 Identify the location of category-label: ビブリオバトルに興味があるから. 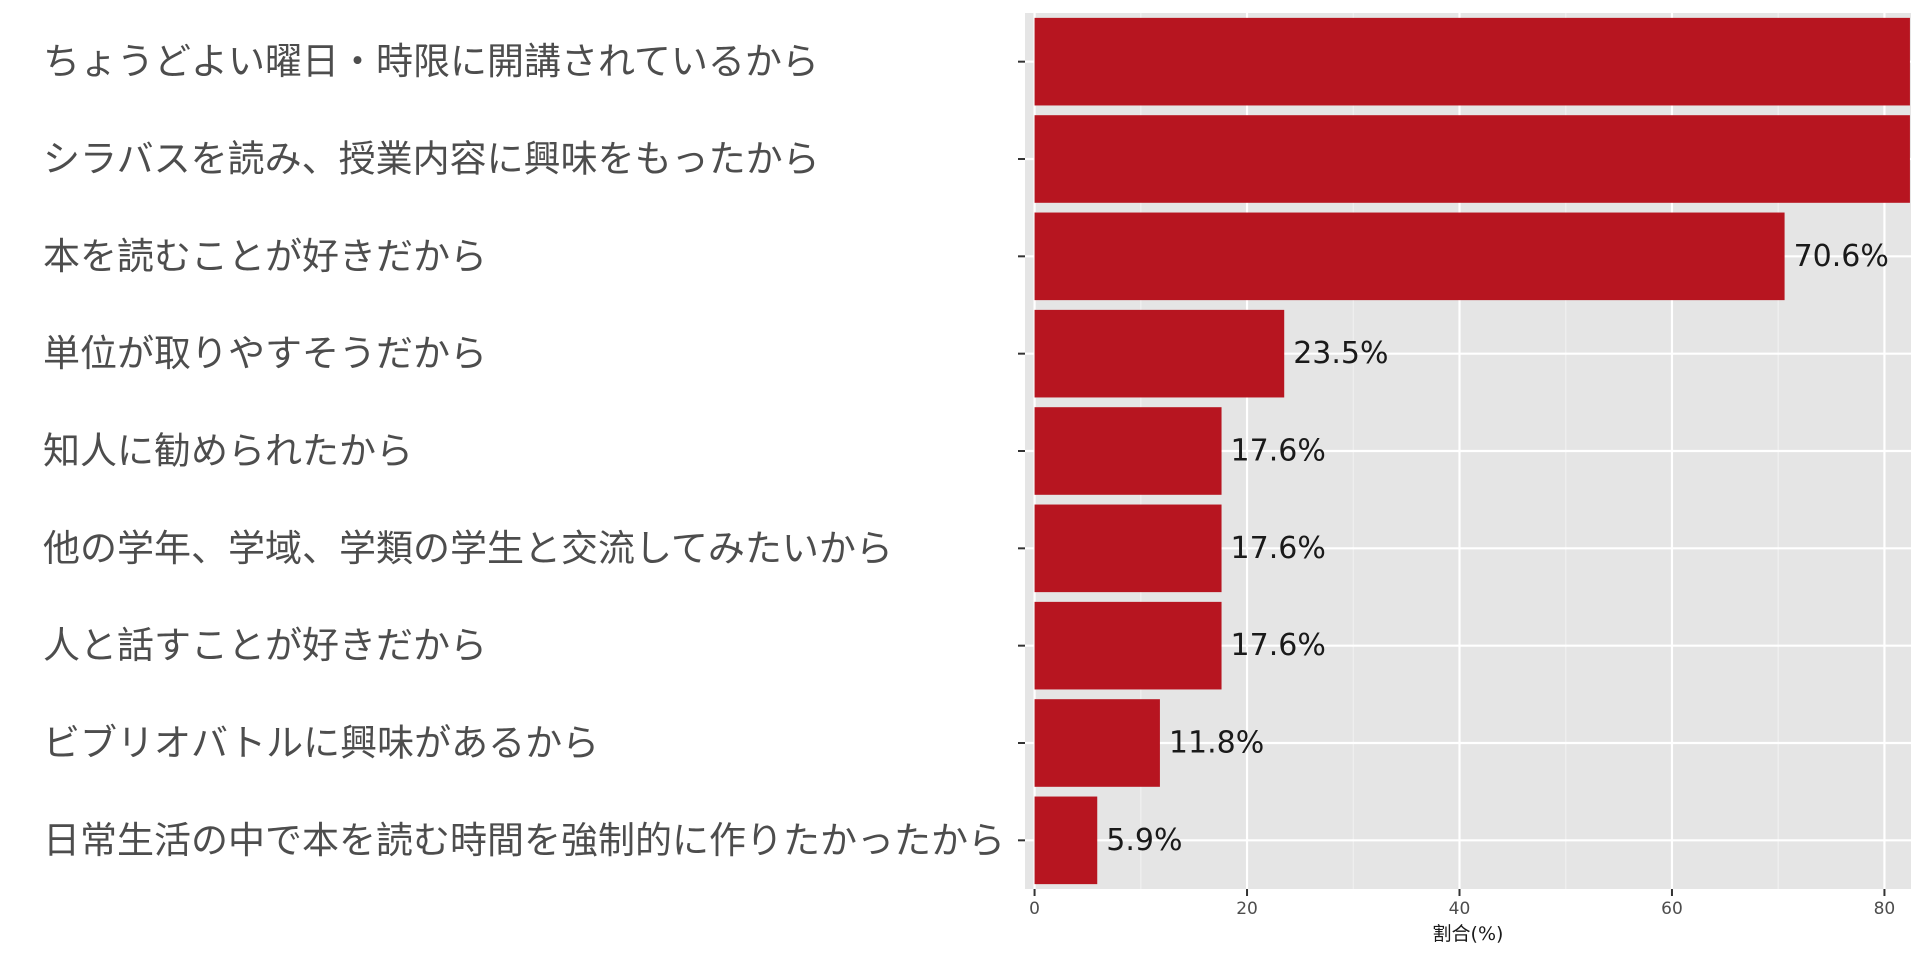
(321, 743).